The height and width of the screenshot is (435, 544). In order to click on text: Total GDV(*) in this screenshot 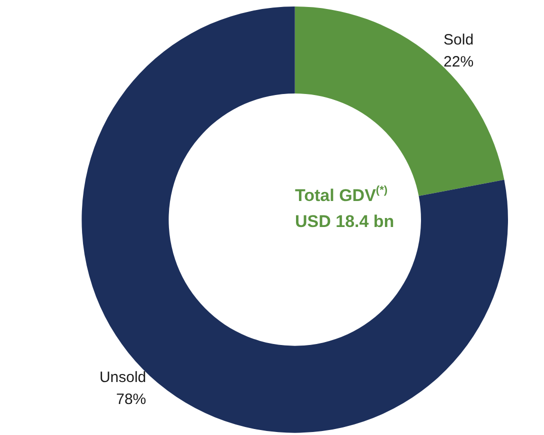, I will do `click(341, 194)`.